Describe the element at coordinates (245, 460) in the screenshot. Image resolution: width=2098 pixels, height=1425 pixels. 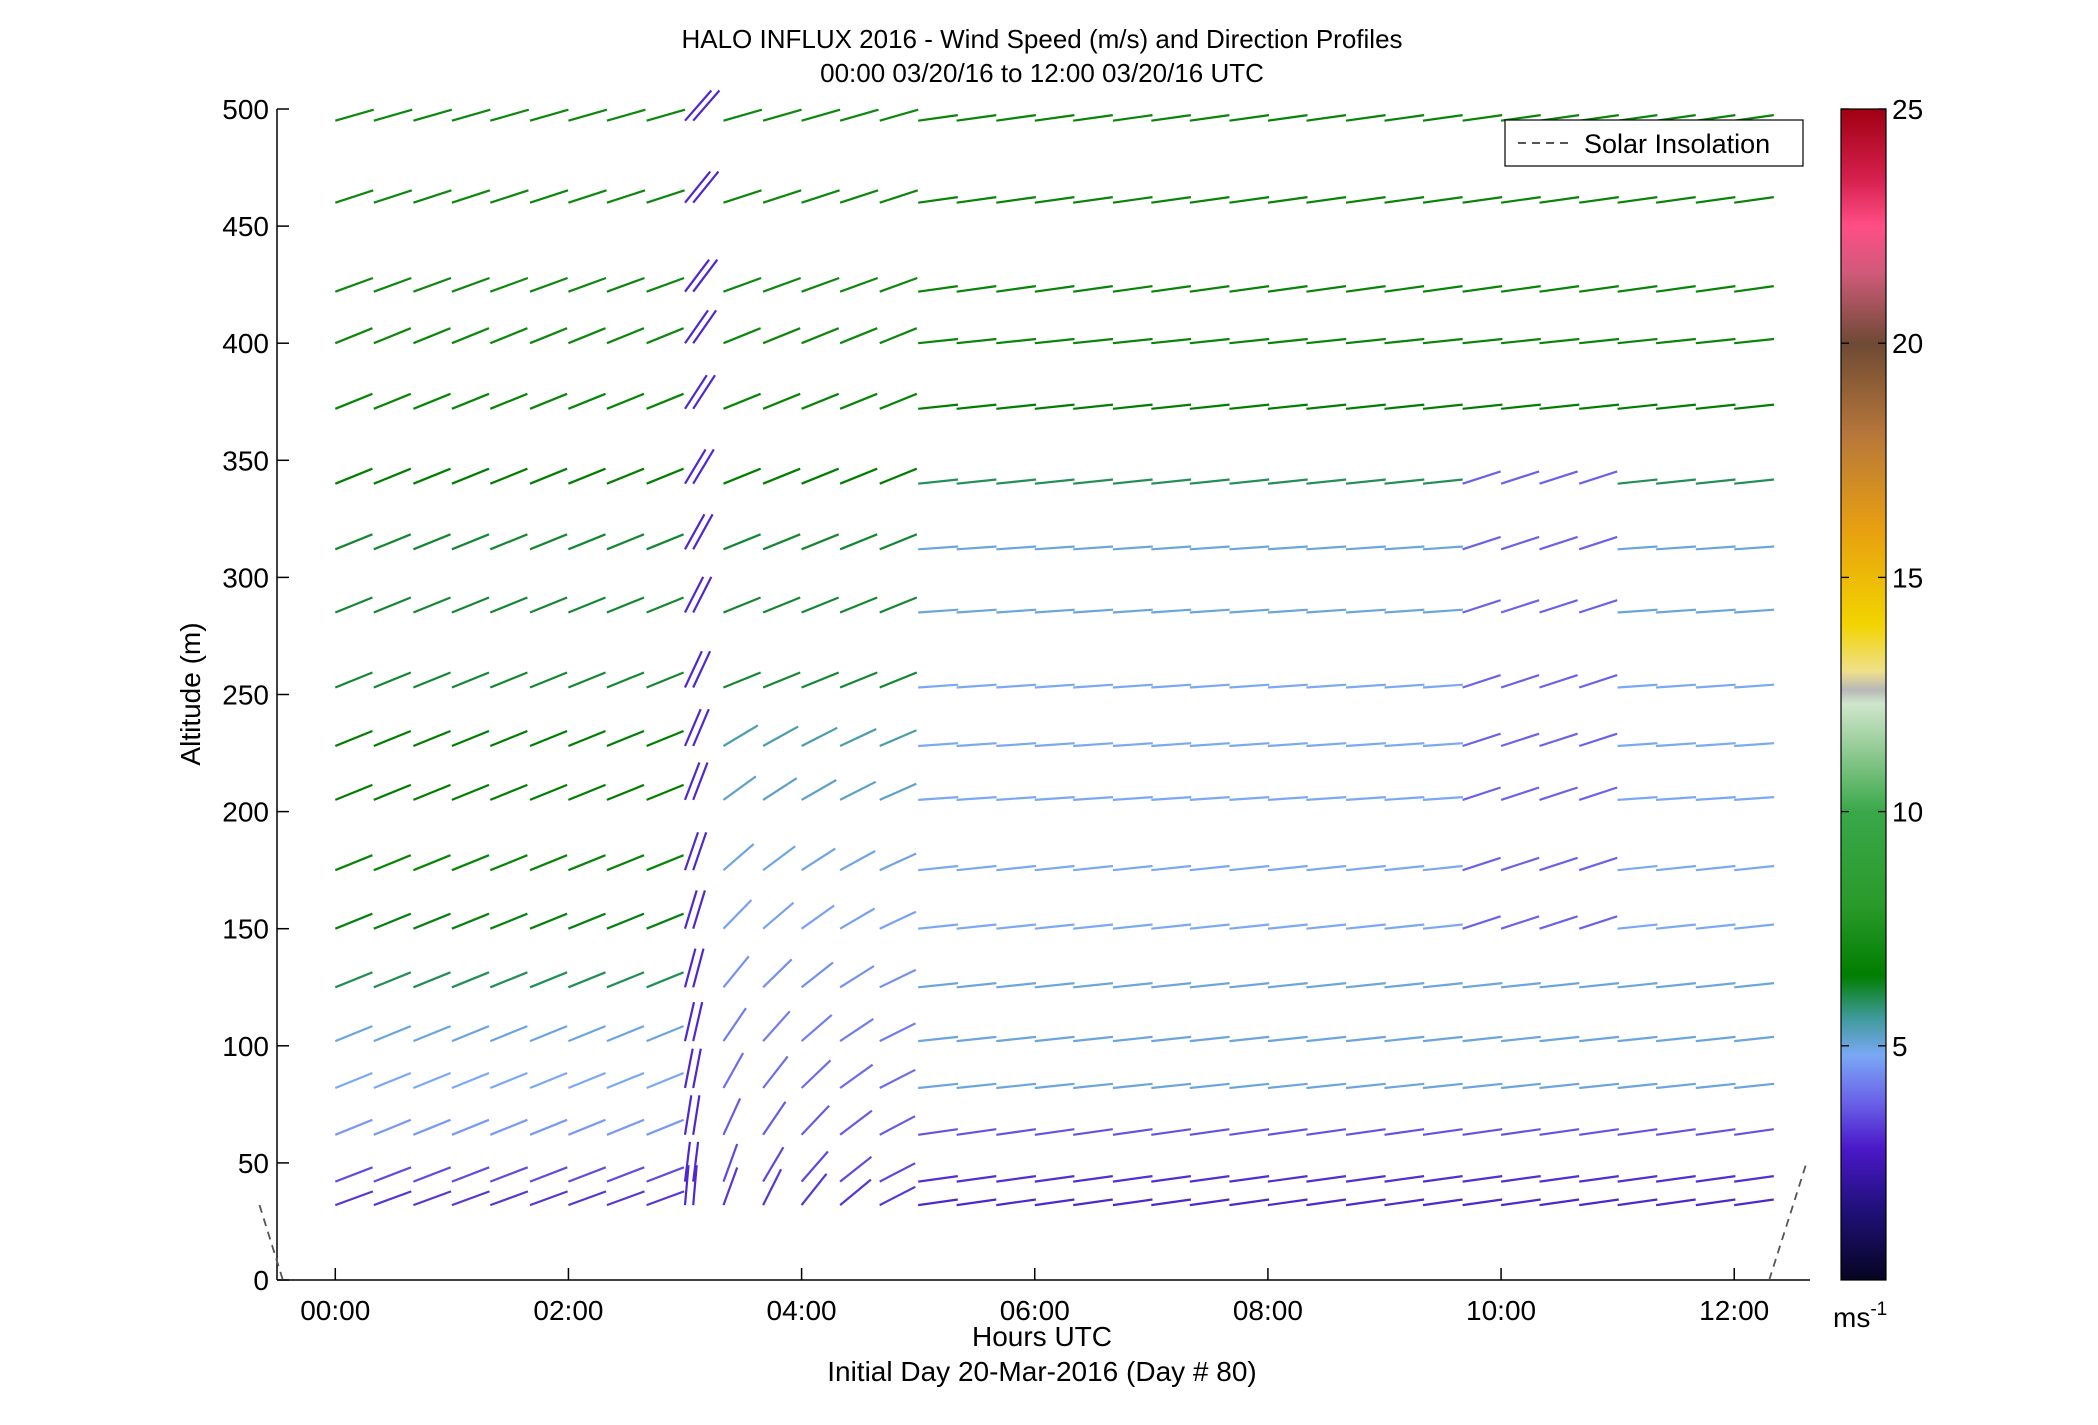
I see `y-tick-label: 350` at that location.